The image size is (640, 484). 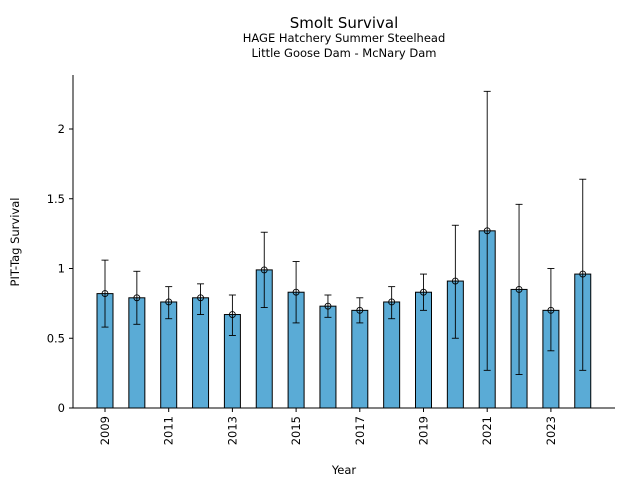 What do you see at coordinates (105, 294) in the screenshot?
I see `point-marker-2009` at bounding box center [105, 294].